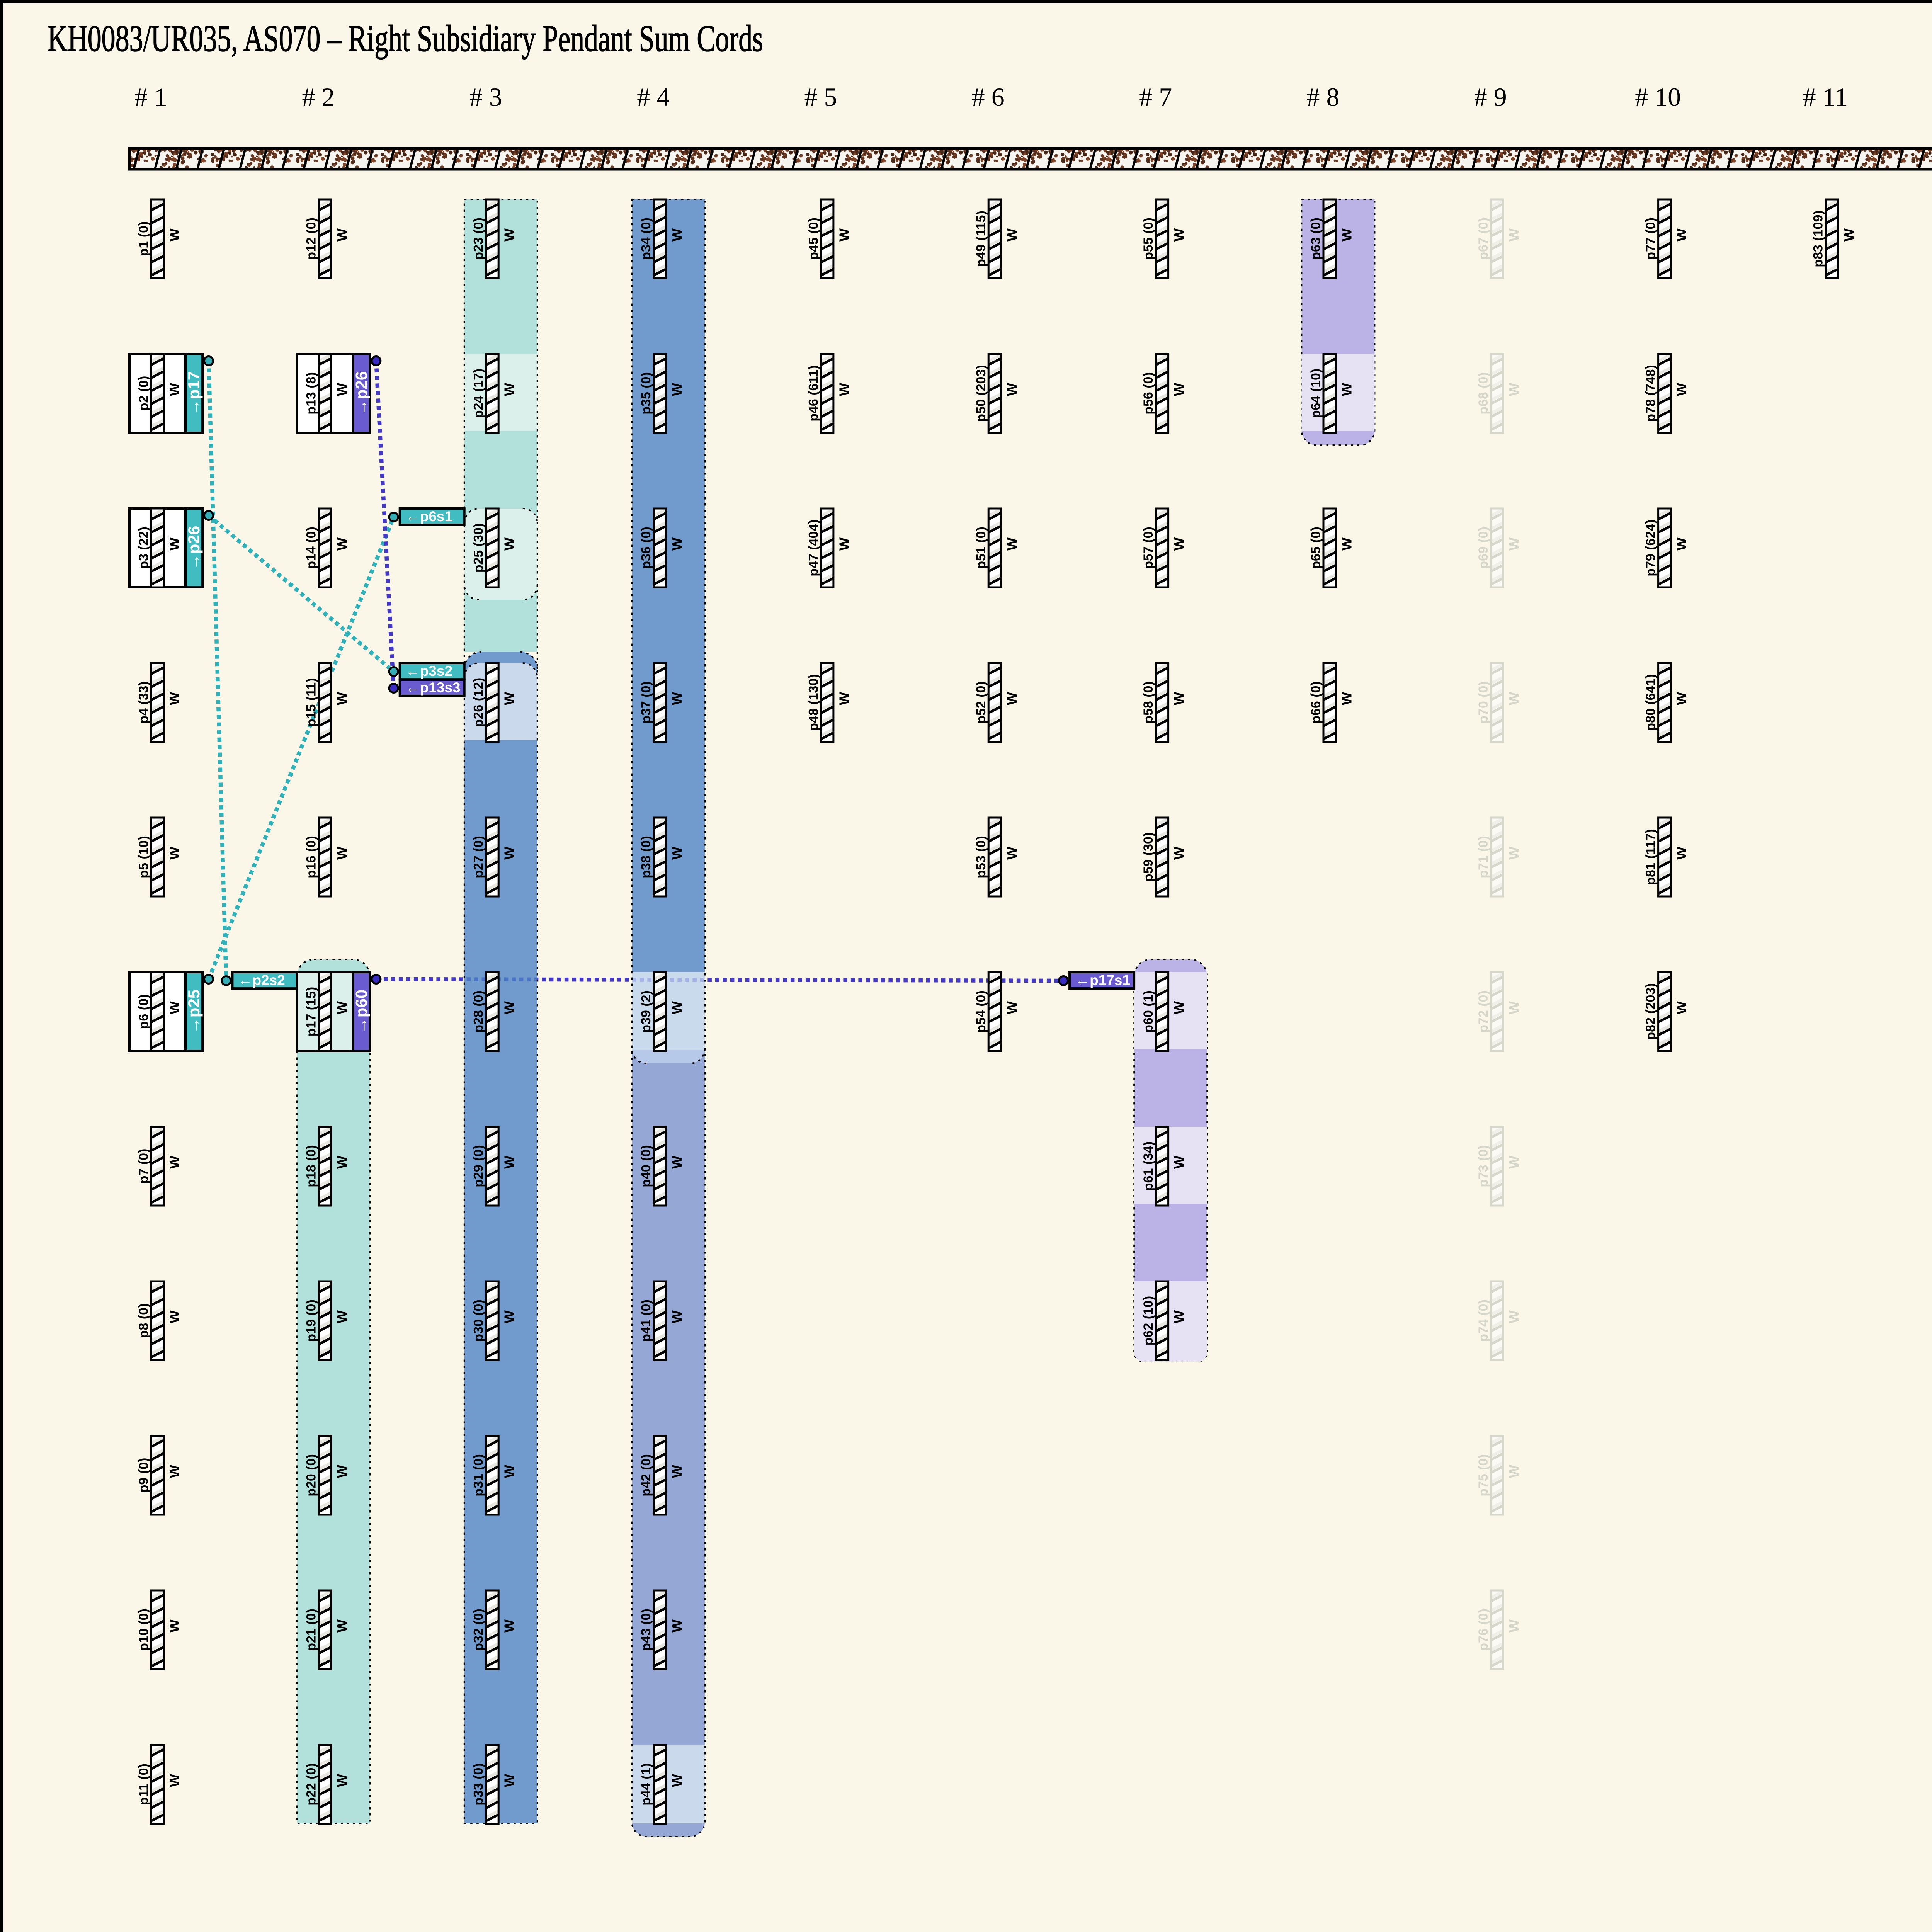 The width and height of the screenshot is (1932, 1932). Describe the element at coordinates (646, 1166) in the screenshot. I see `svg-text: p40 (0)` at that location.